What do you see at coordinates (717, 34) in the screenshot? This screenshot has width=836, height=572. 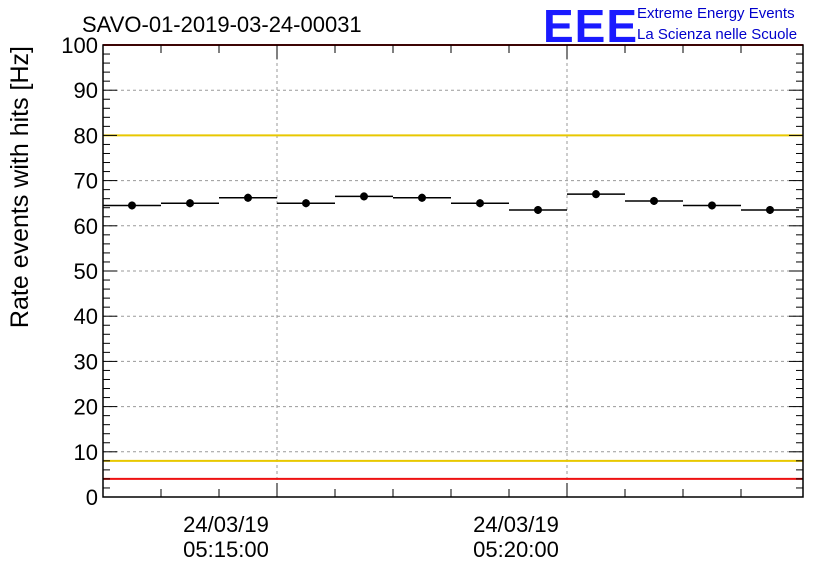 I see `eee-logo-line2: La Scienza nelle Scuole` at bounding box center [717, 34].